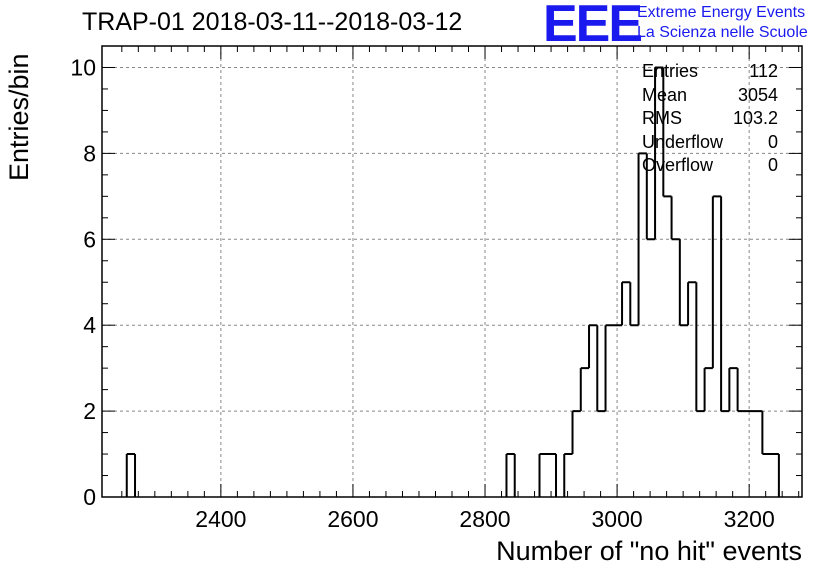  What do you see at coordinates (83, 67) in the screenshot?
I see `y-tick-label: 10` at bounding box center [83, 67].